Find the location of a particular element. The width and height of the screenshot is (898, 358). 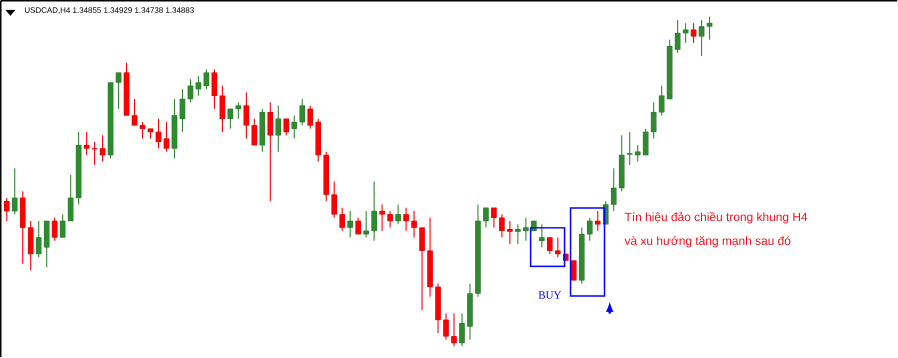

annotation: và xu hướng tăng mạnh sau đó is located at coordinates (707, 242).